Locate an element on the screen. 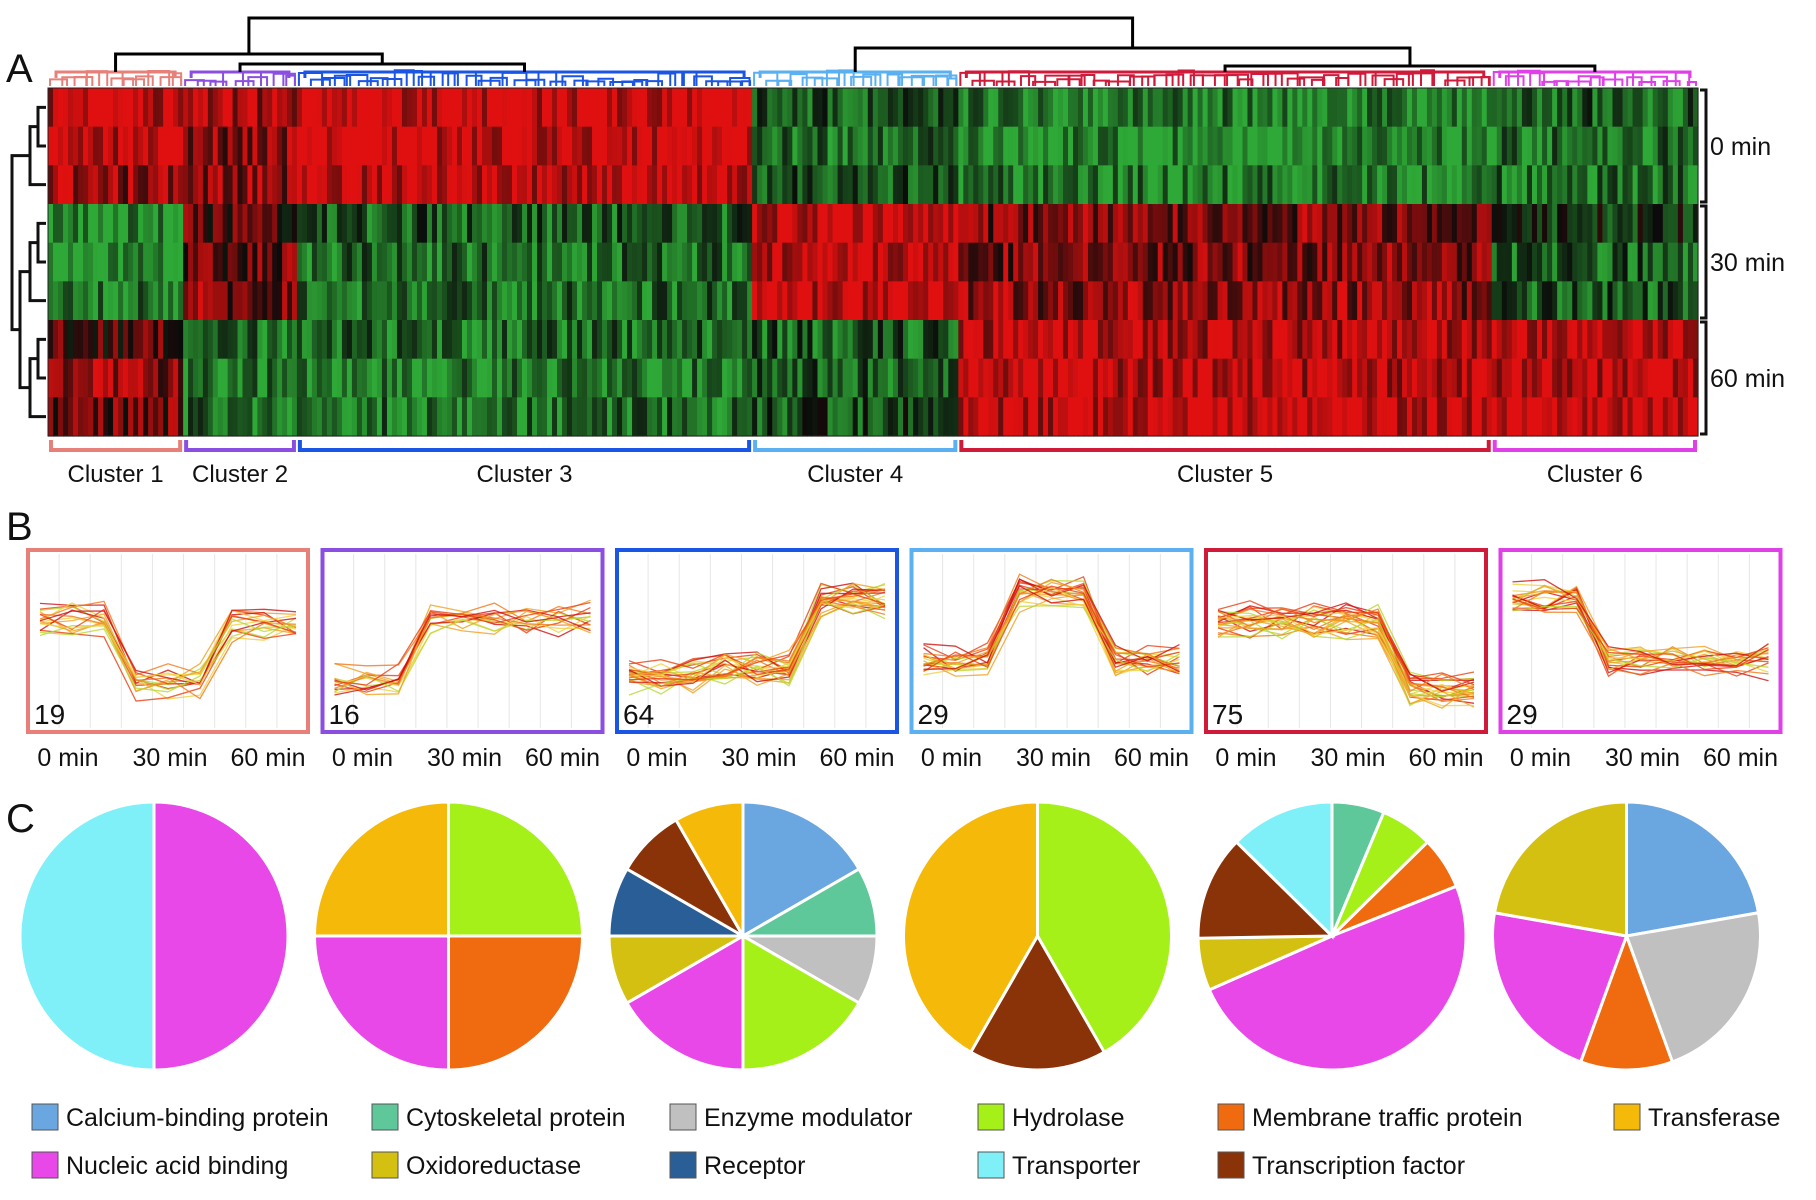  profile-count-label: 19 is located at coordinates (49, 714).